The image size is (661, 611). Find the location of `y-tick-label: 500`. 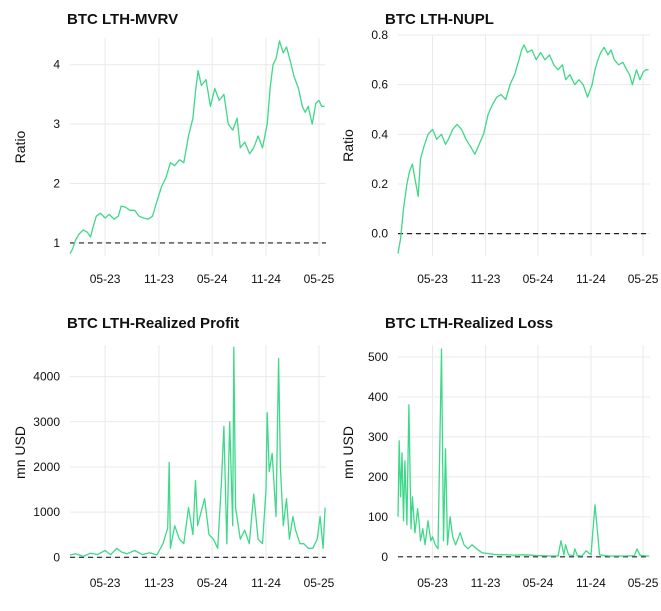

y-tick-label: 500 is located at coordinates (378, 357).